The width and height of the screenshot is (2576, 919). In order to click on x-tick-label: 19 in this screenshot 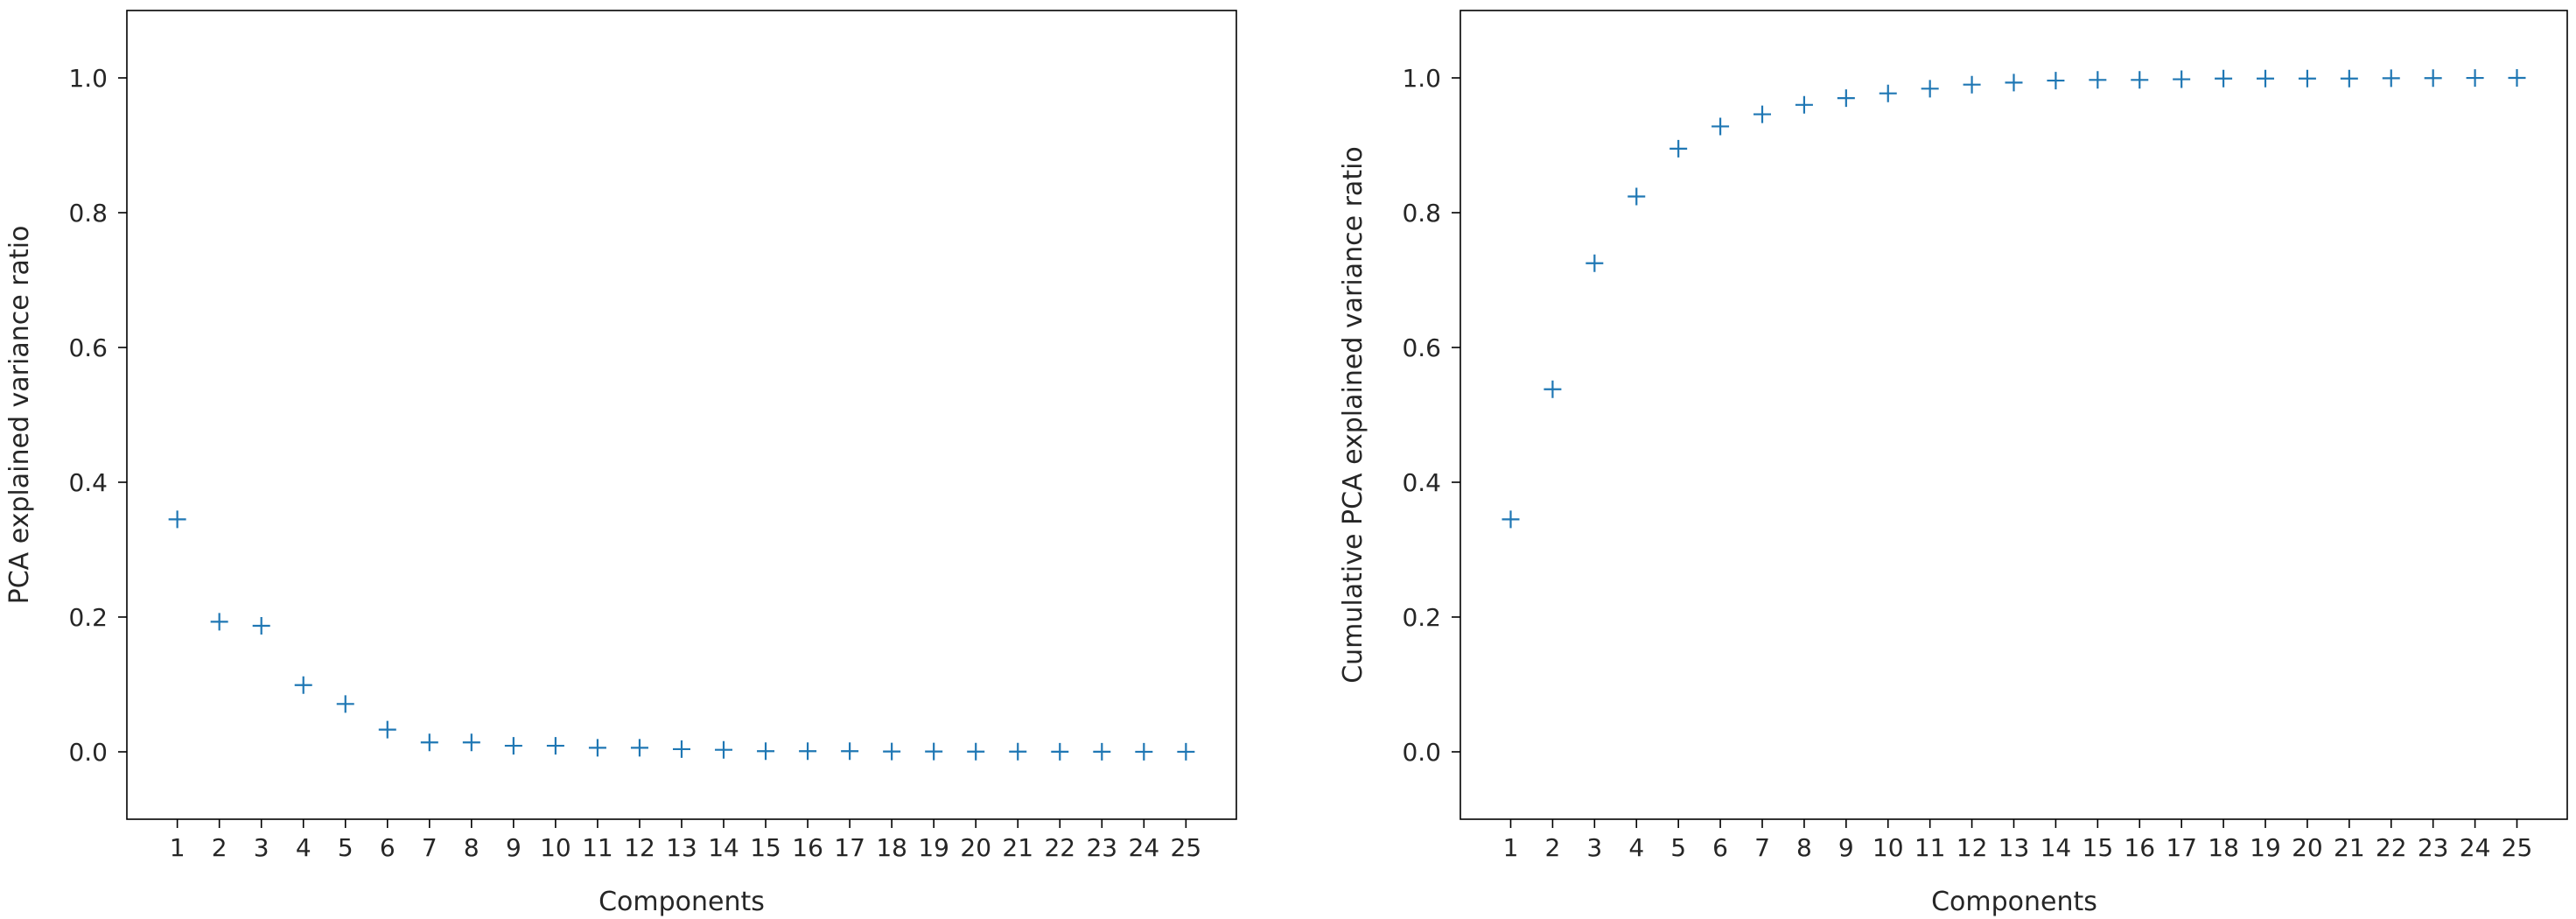, I will do `click(2265, 847)`.